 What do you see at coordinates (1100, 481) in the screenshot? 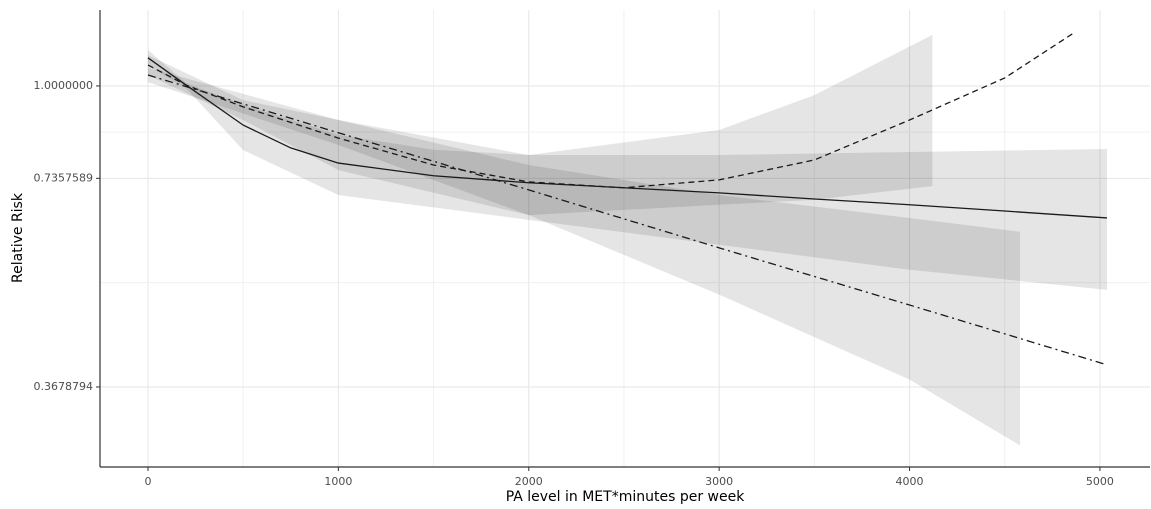
I see `x-tick-label: 5000` at bounding box center [1100, 481].